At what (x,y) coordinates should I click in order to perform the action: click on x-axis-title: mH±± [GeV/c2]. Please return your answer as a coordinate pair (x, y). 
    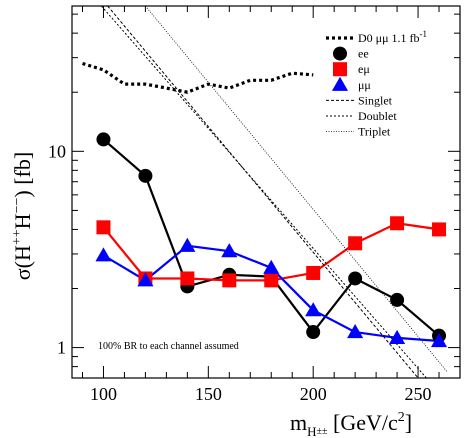
    Looking at the image, I should click on (351, 424).